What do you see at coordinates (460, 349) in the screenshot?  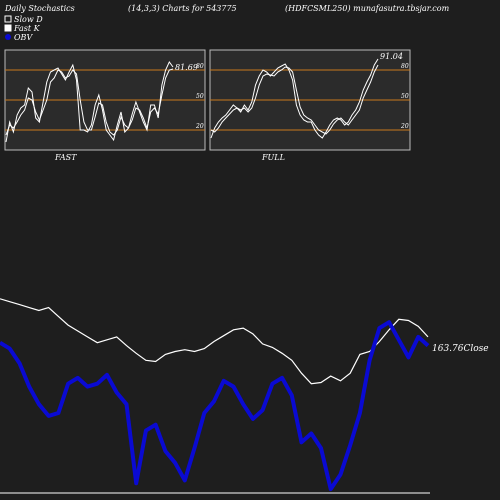 I see `close-value-label: 163.76Close` at bounding box center [460, 349].